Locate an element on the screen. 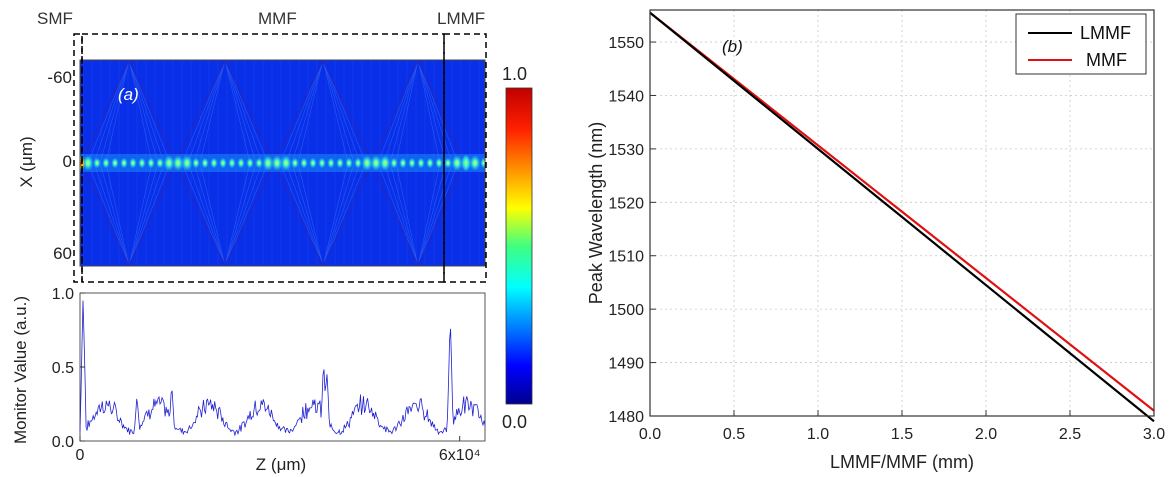 The width and height of the screenshot is (1171, 477). y-tick-label: 1510 is located at coordinates (626, 257).